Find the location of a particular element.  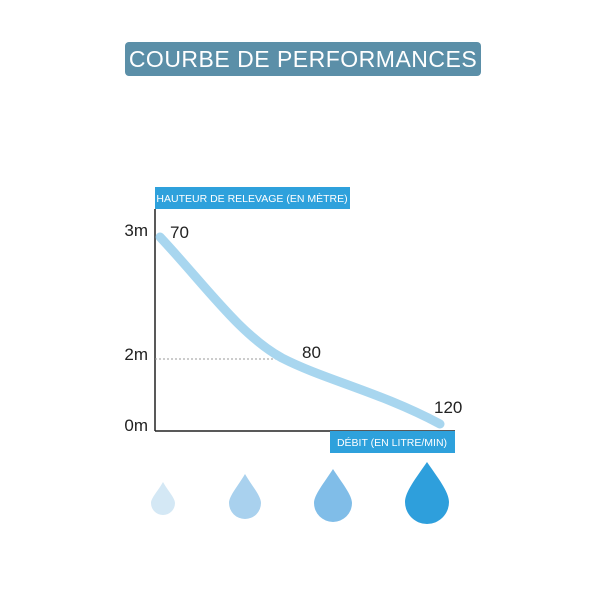

y-tick-label: 0m is located at coordinates (136, 425).